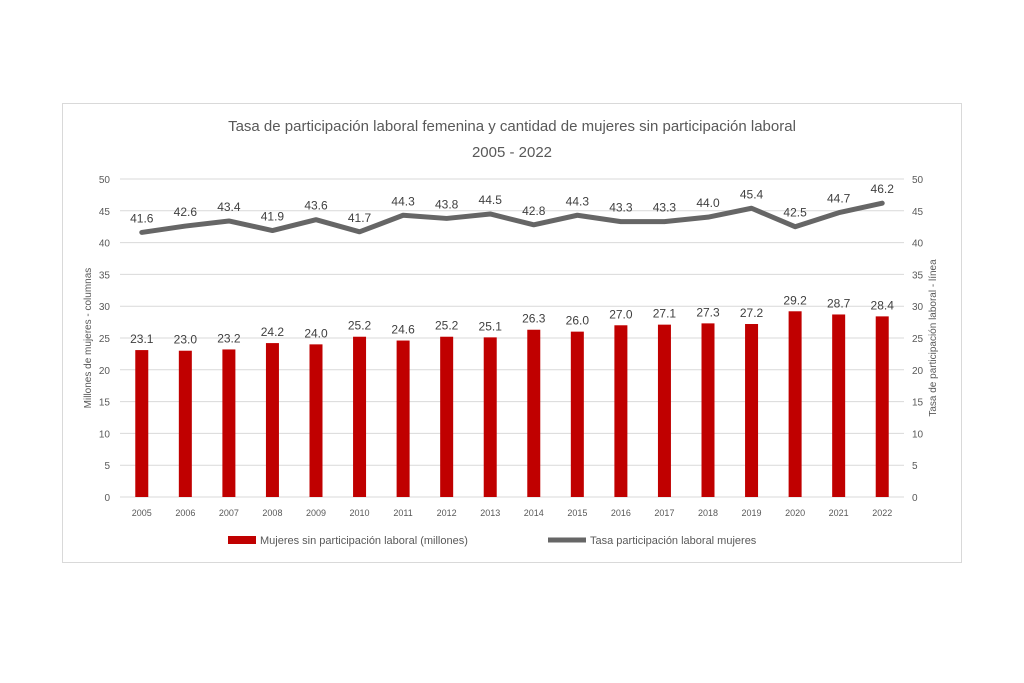 The width and height of the screenshot is (1024, 683). Describe the element at coordinates (839, 213) in the screenshot. I see `line-point-2021` at that location.